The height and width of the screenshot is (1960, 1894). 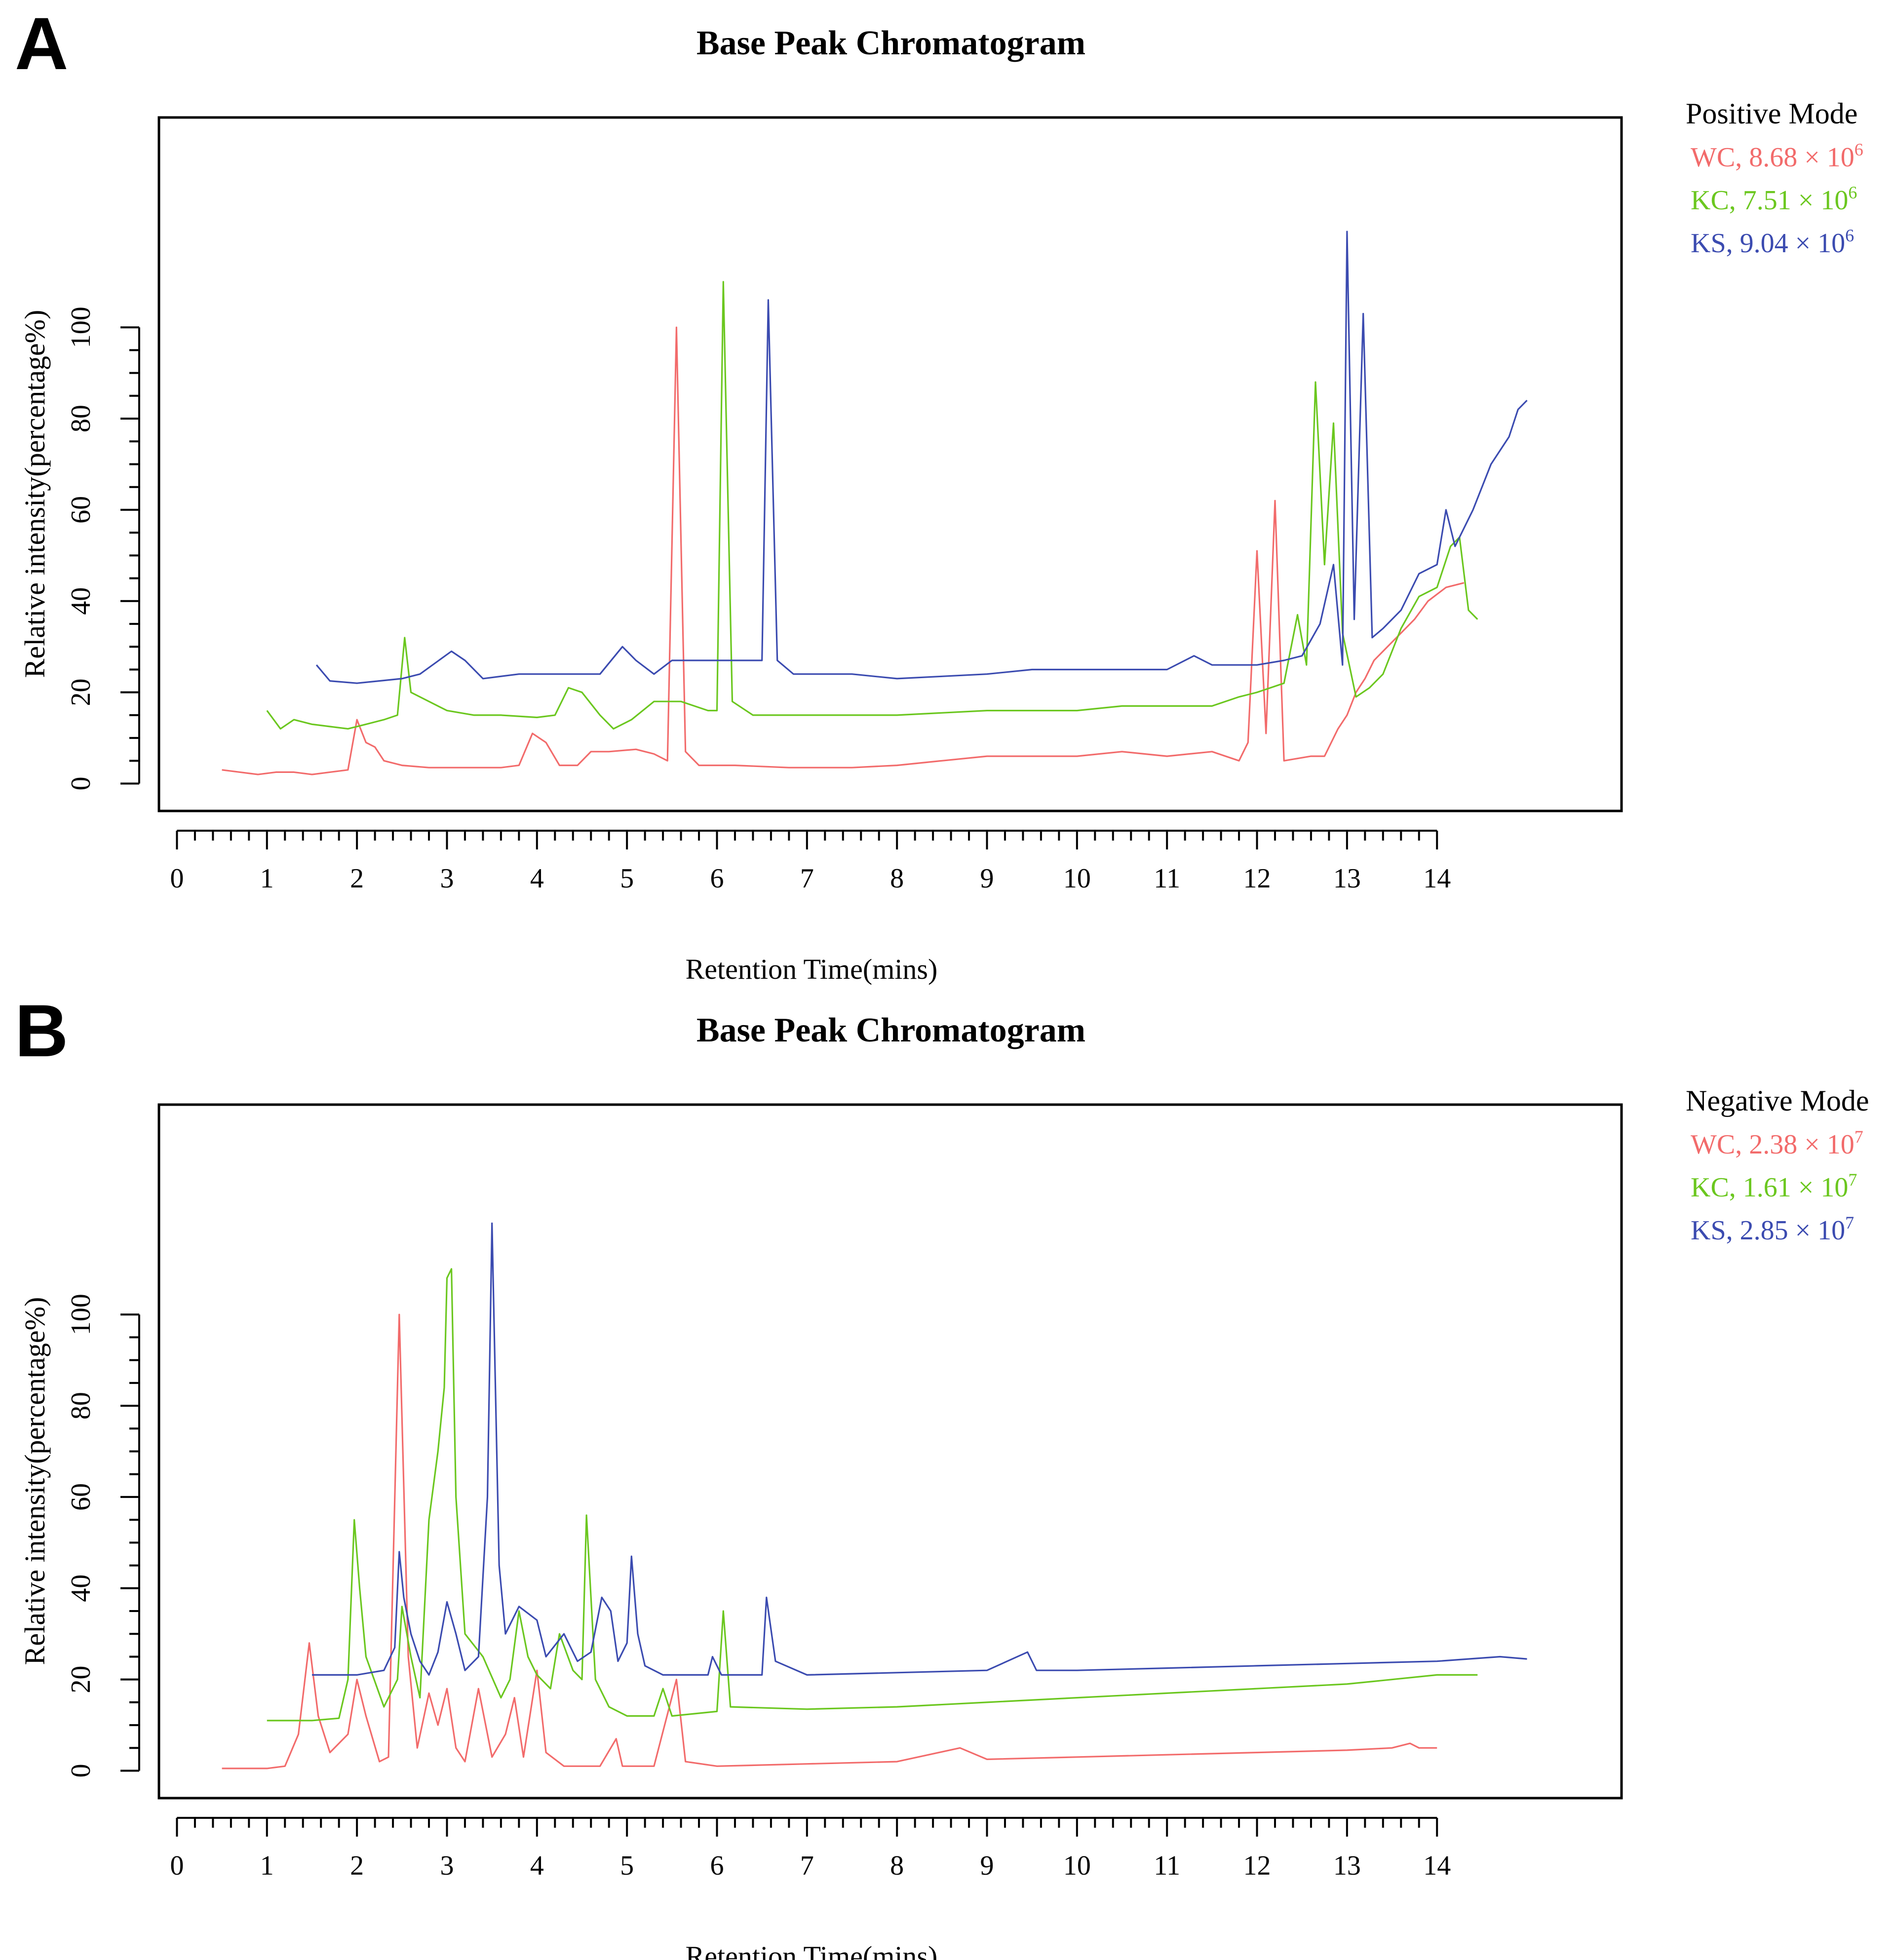 What do you see at coordinates (1770, 200) in the screenshot?
I see `legend-entry-label: KC, 7.51 × 10` at bounding box center [1770, 200].